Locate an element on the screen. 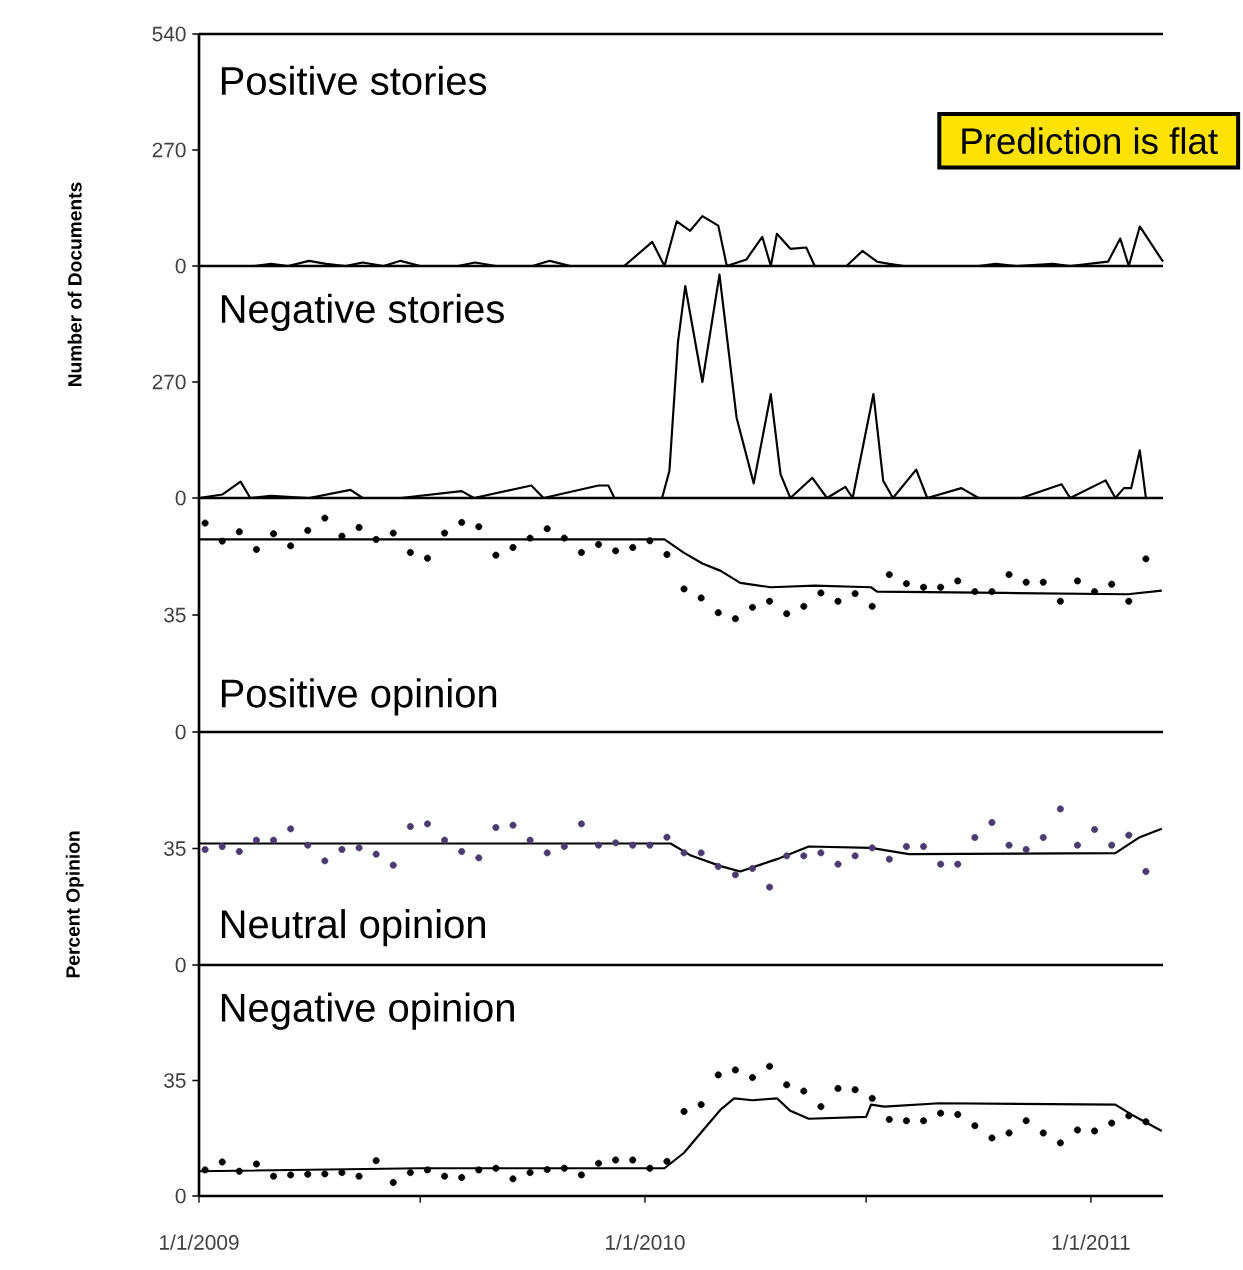  y-axis-title: Percent Opinion is located at coordinates (74, 904).